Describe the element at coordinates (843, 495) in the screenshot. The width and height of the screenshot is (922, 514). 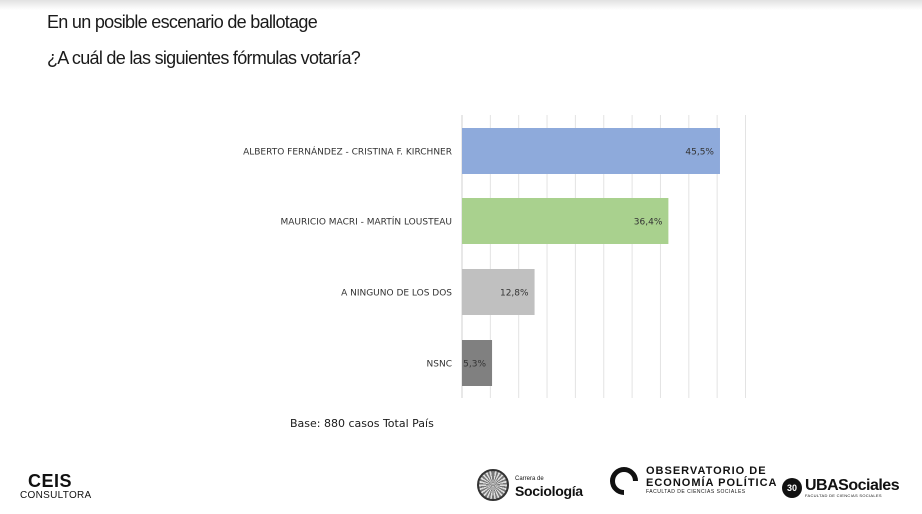
I see `uba-sociales-sub: FACULTAD DE CIENCIAS SOCIALES` at that location.